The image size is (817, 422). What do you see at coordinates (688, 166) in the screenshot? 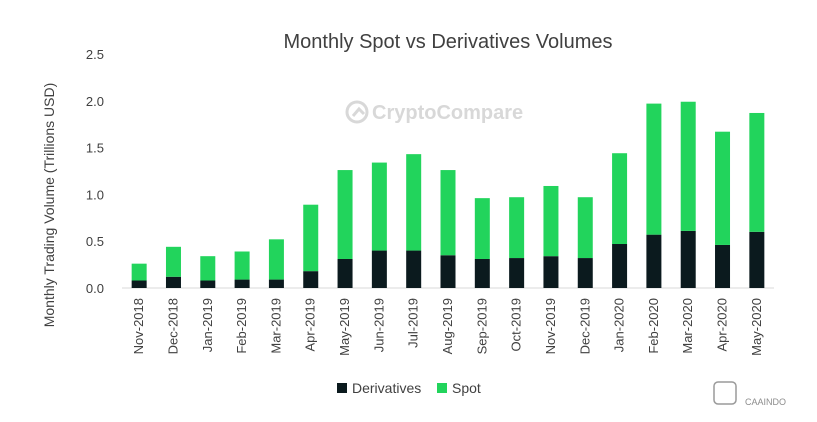
I see `bar-spot-mar-2020` at bounding box center [688, 166].